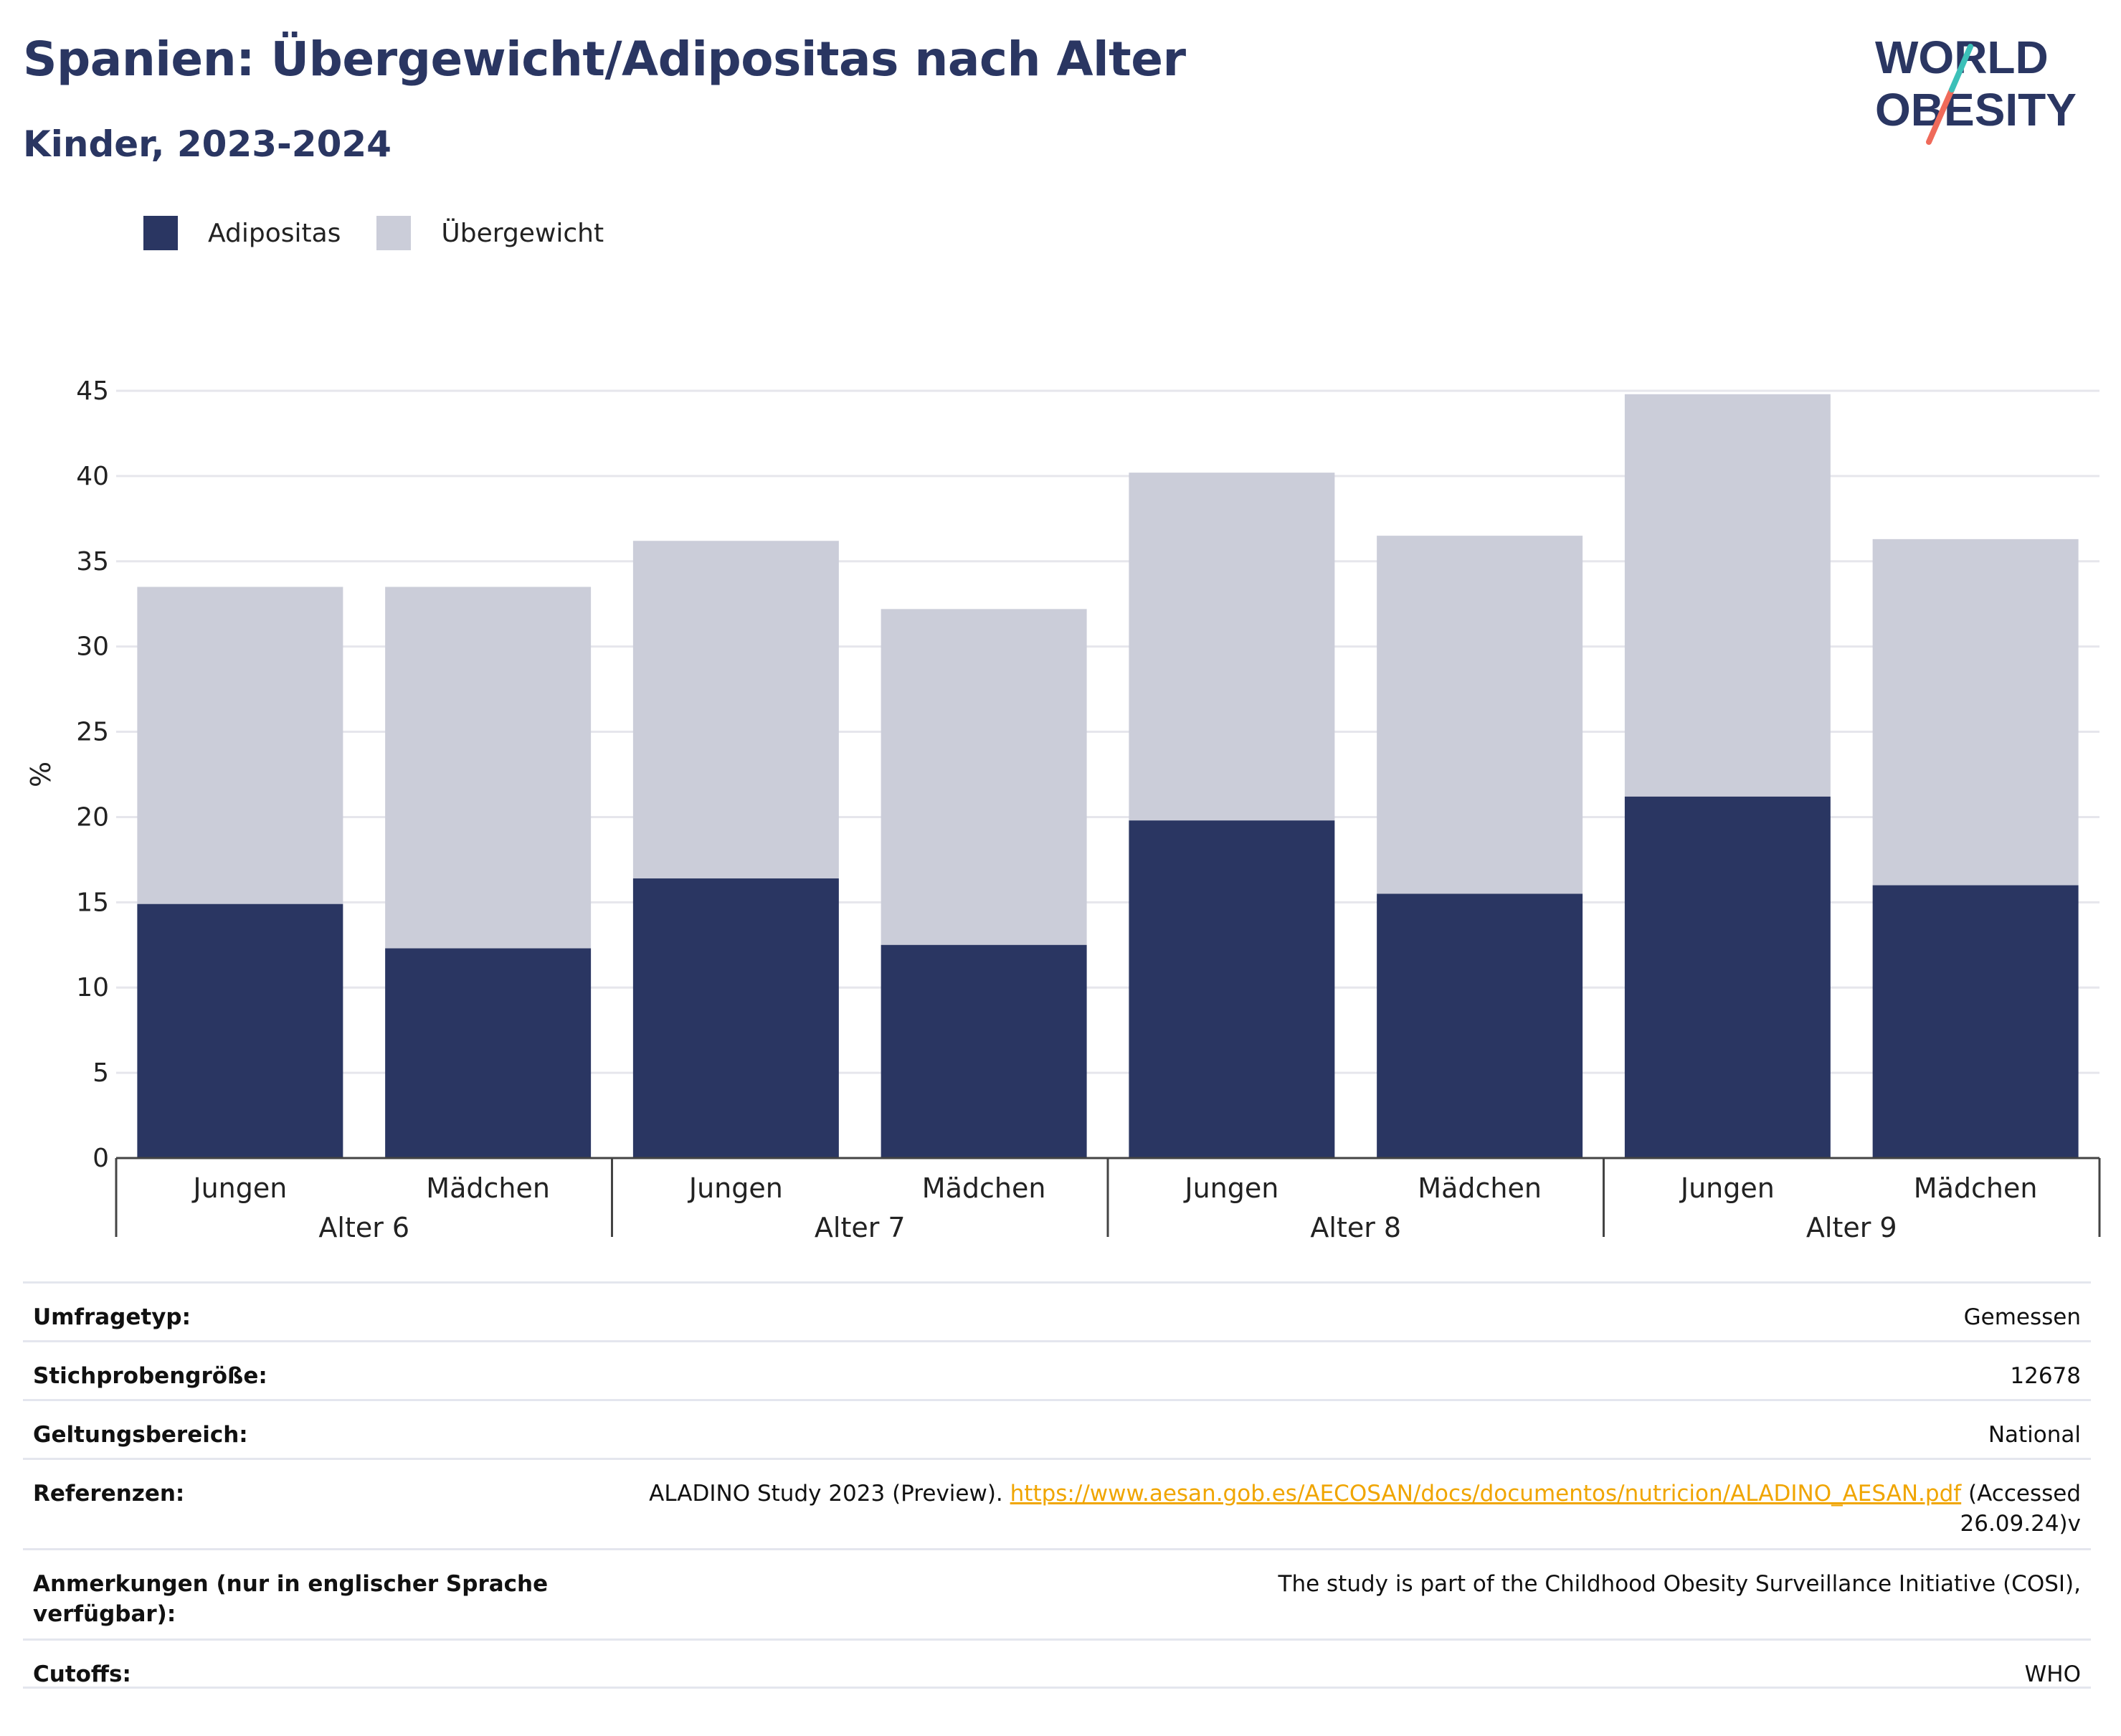  I want to click on meta-row-stichprobe: Stichprobengröße: 12678, so click(1057, 1370).